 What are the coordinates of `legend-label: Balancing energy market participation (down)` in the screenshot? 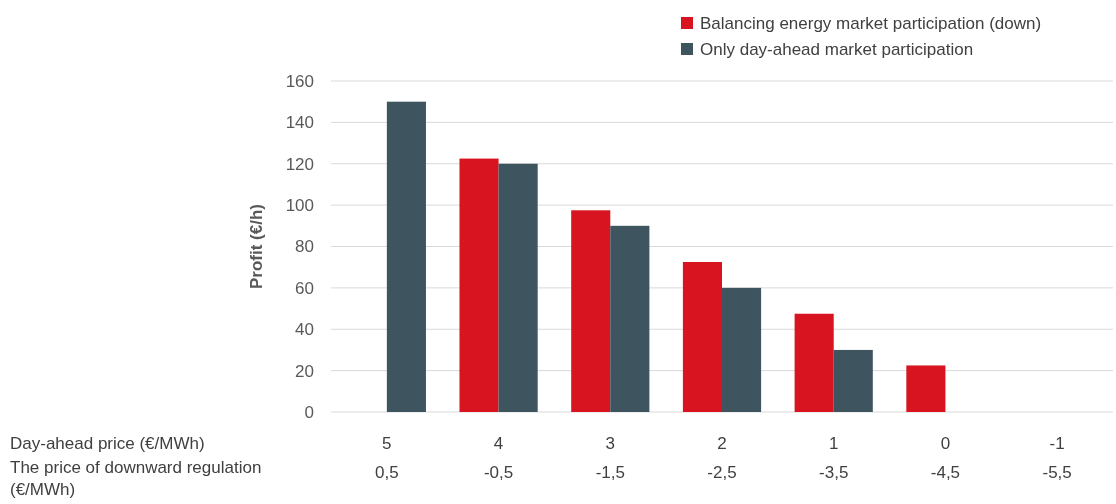 It's located at (871, 23).